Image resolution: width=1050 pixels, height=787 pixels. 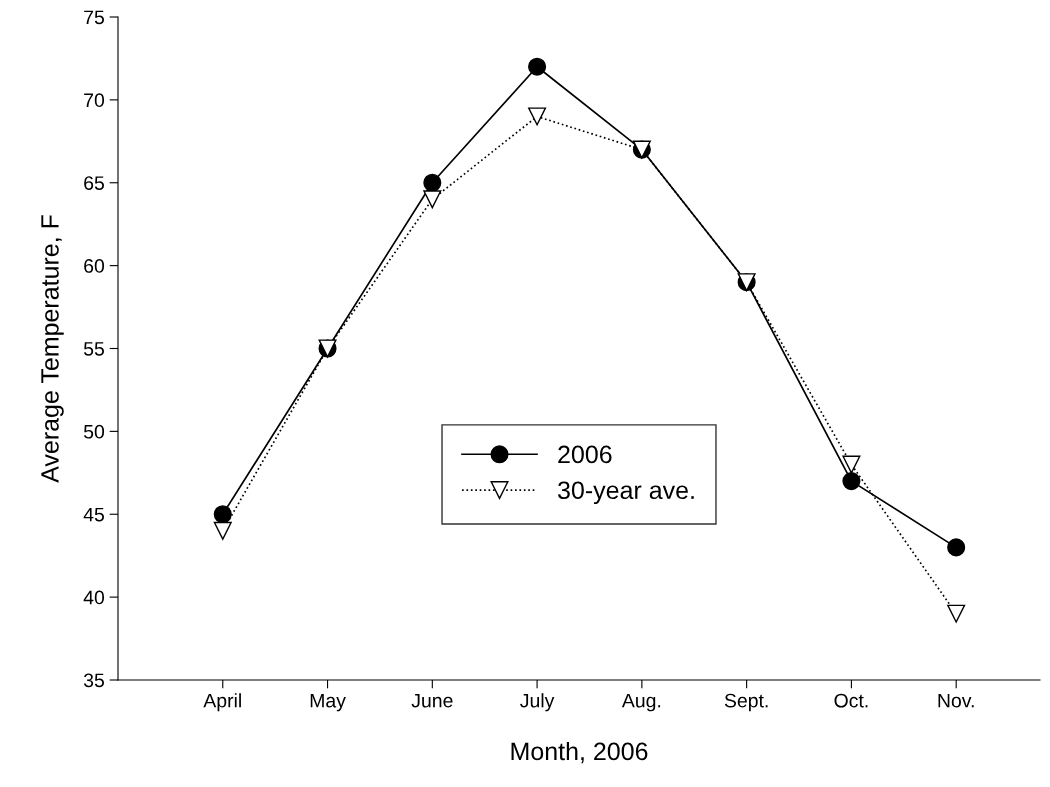 What do you see at coordinates (93, 514) in the screenshot?
I see `y-tick-label: 45` at bounding box center [93, 514].